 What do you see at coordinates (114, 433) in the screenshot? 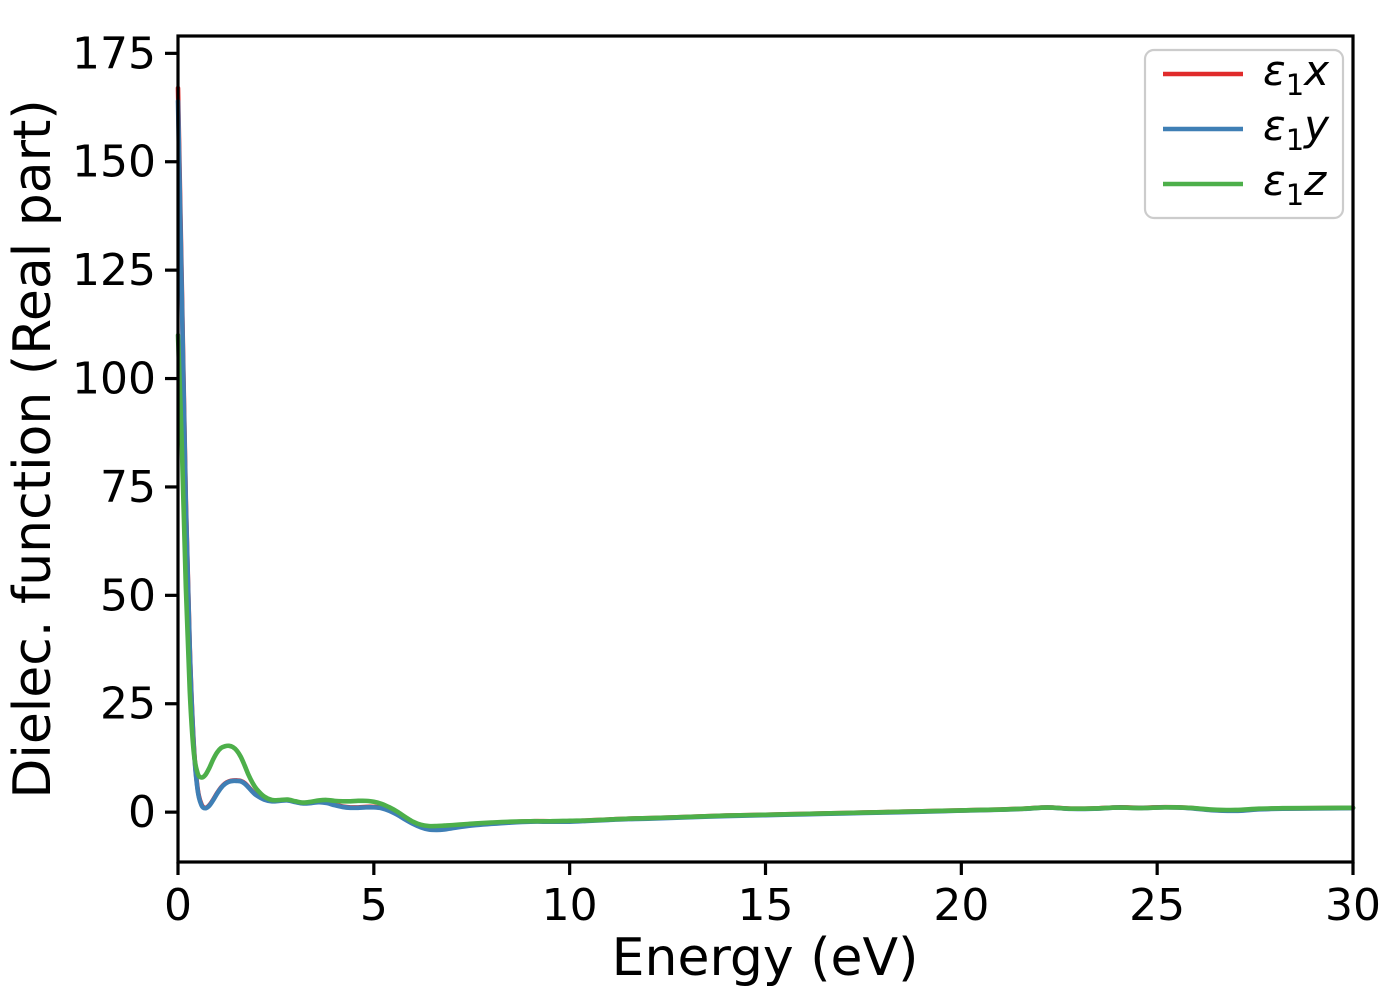
I see `y-tick-labels: 0 25 50 75 100 125 150 175` at bounding box center [114, 433].